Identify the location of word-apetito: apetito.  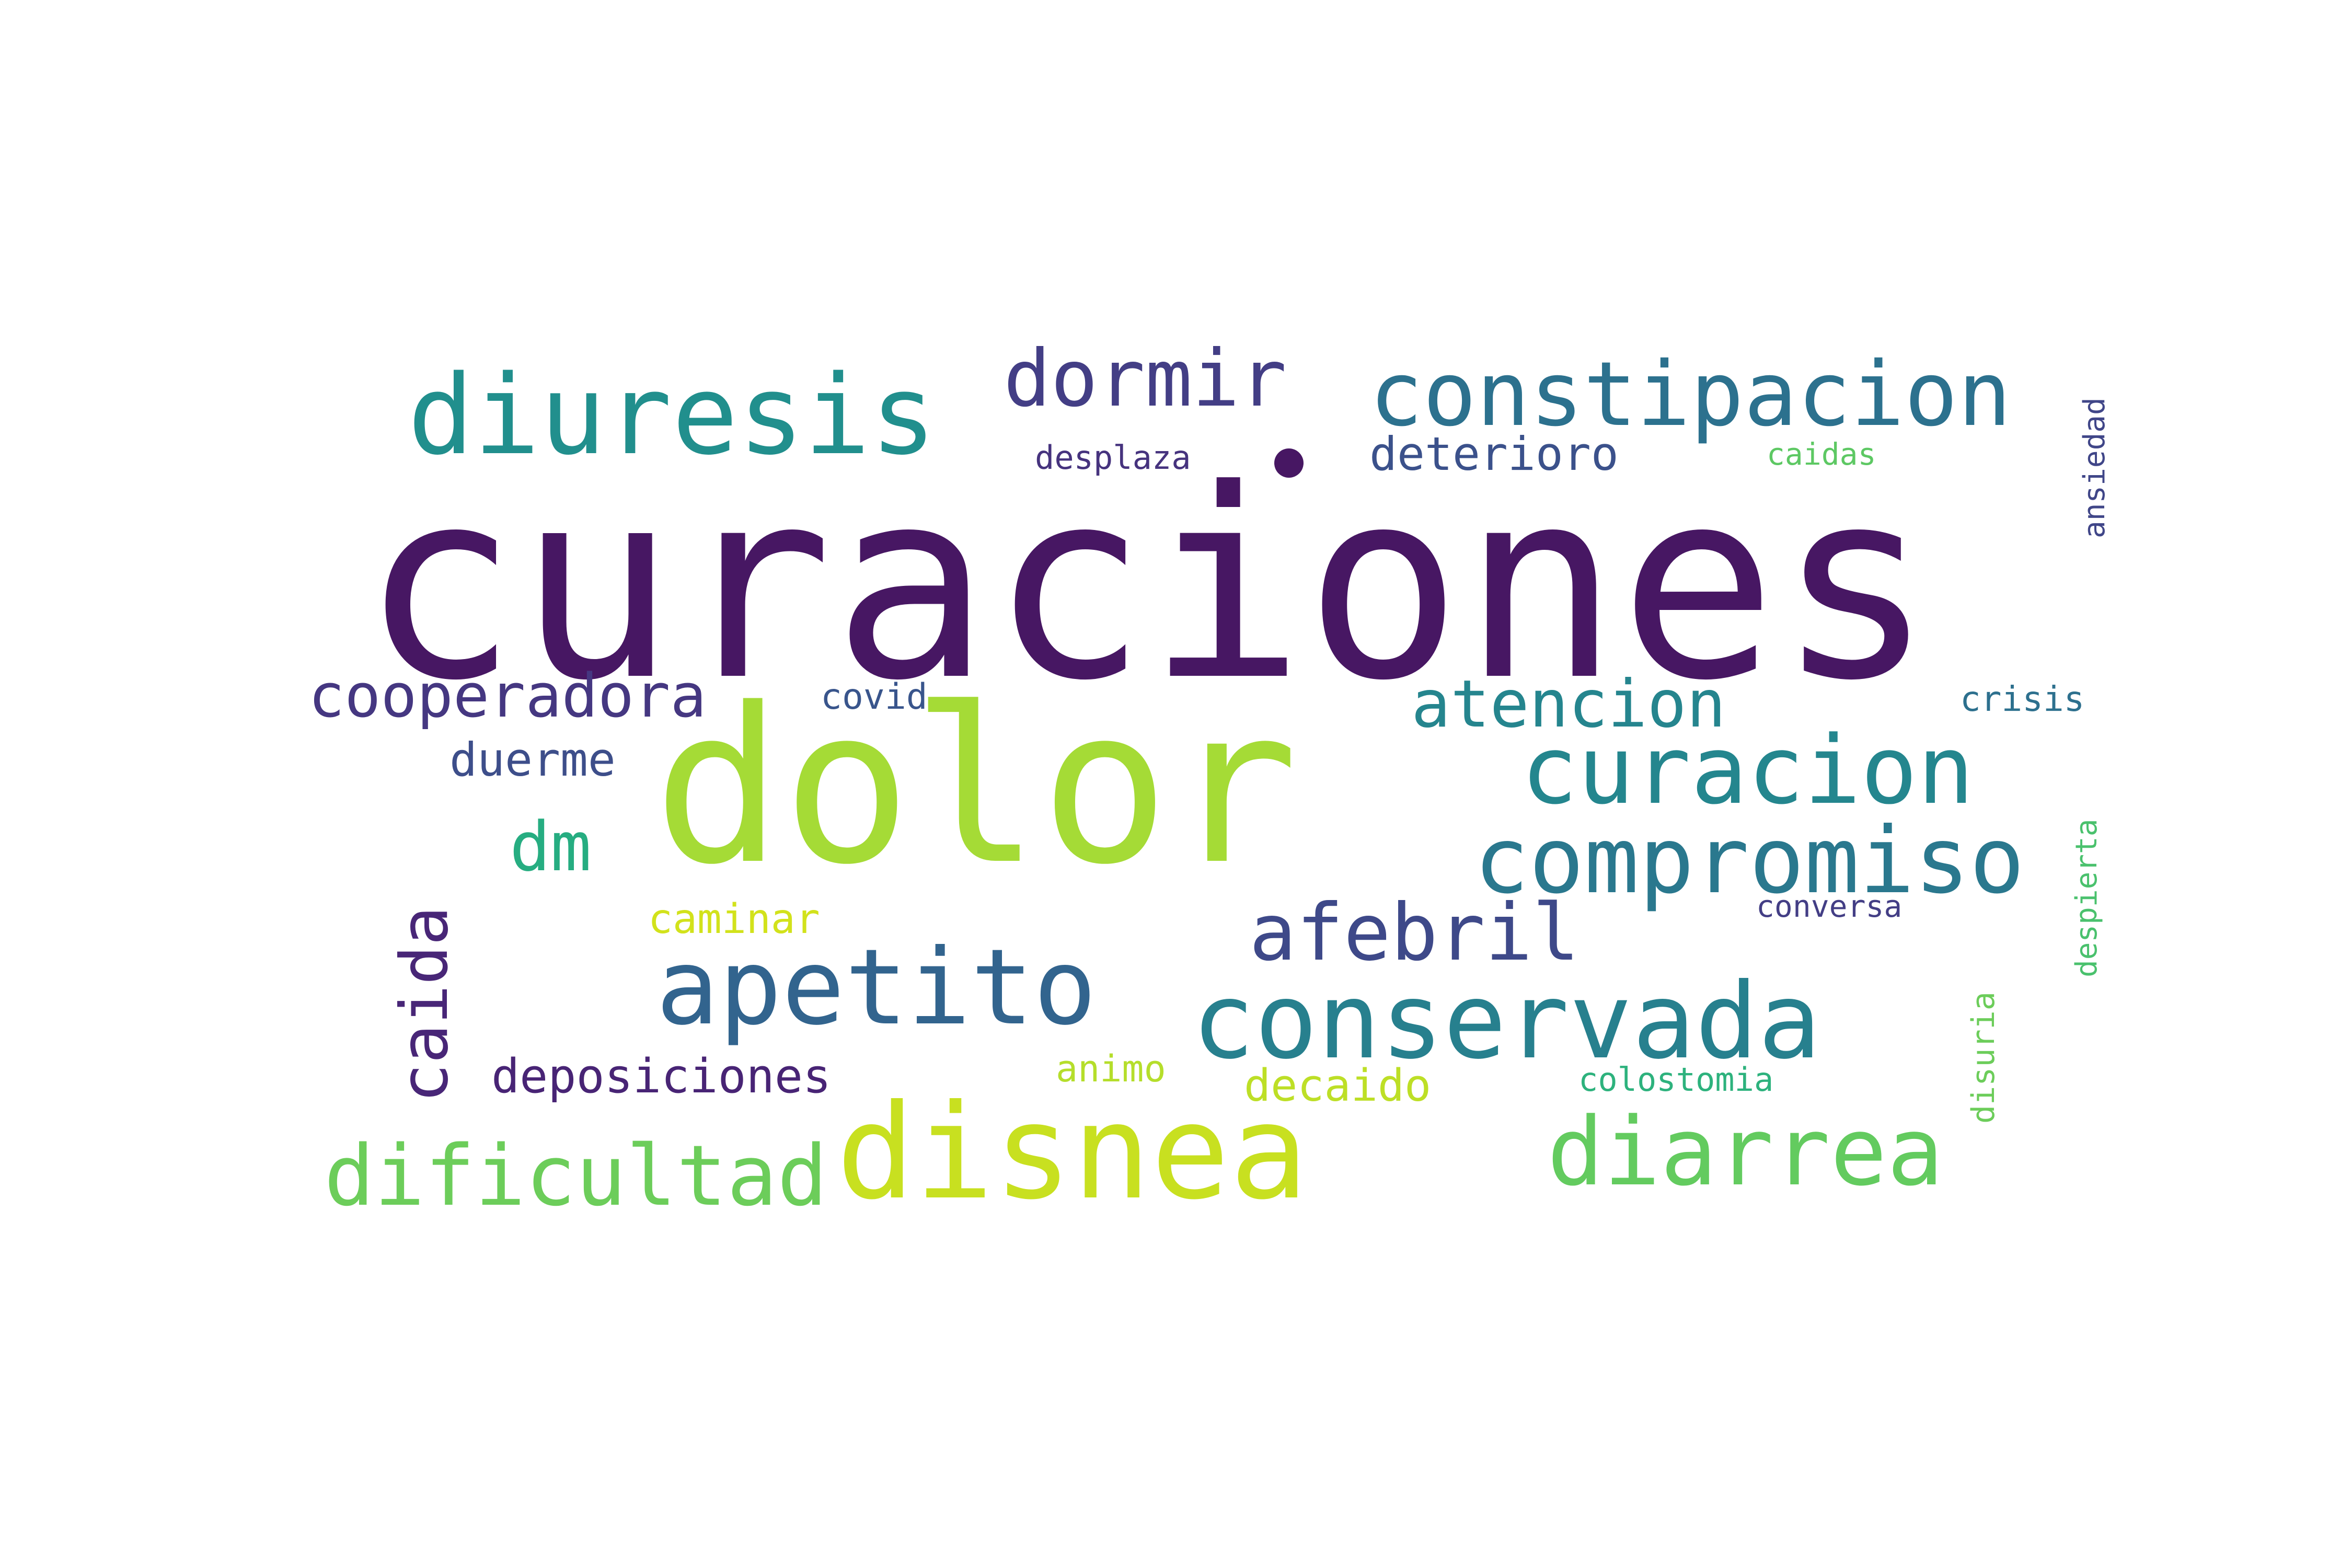
(876, 987).